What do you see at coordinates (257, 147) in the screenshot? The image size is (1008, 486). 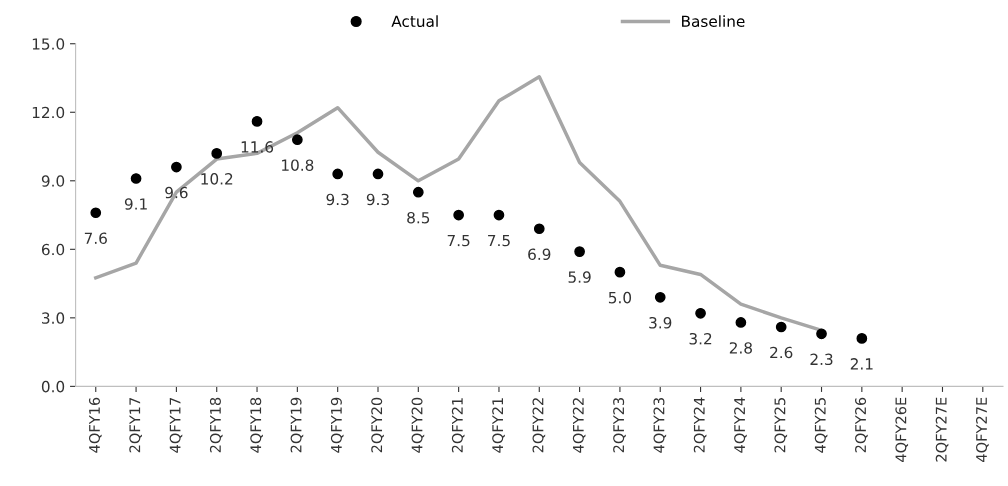 I see `data-label: 11.6` at bounding box center [257, 147].